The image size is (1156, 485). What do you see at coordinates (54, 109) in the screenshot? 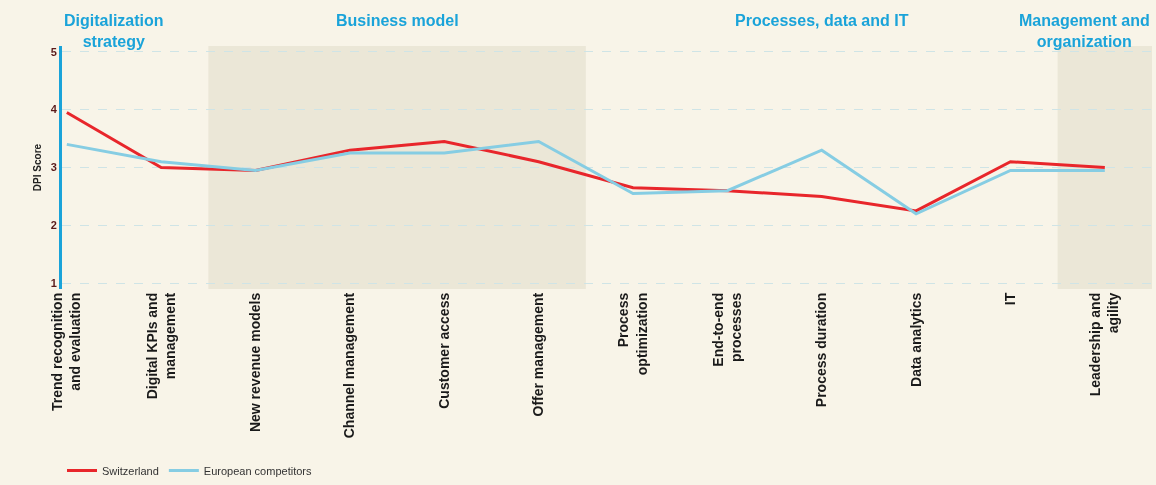
I see `y-tick-label: 4` at bounding box center [54, 109].